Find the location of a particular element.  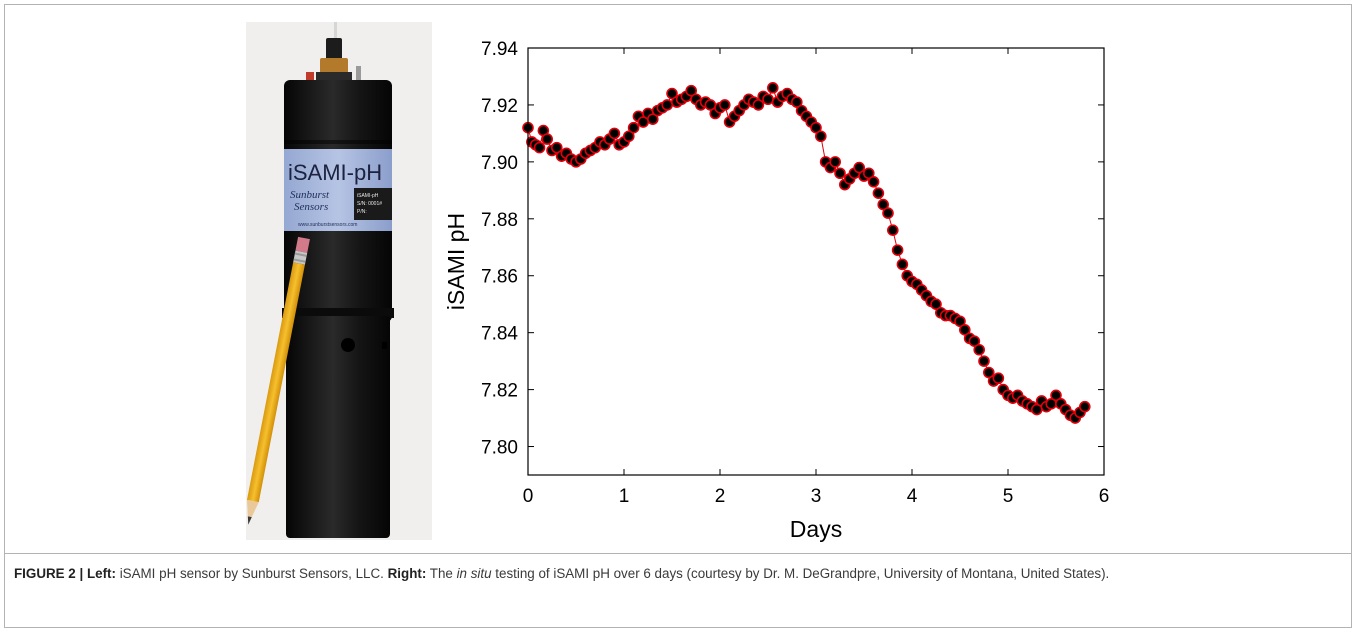

caption-right-text-italic: in situ is located at coordinates (474, 573).